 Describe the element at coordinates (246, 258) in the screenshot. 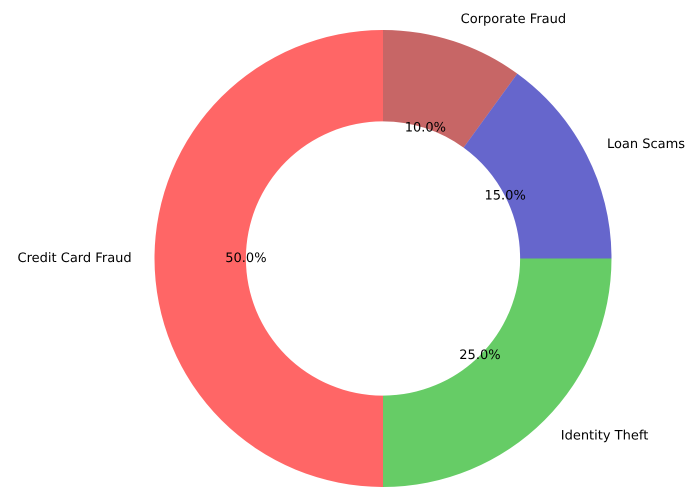

I see `data-label: 50.0%` at that location.